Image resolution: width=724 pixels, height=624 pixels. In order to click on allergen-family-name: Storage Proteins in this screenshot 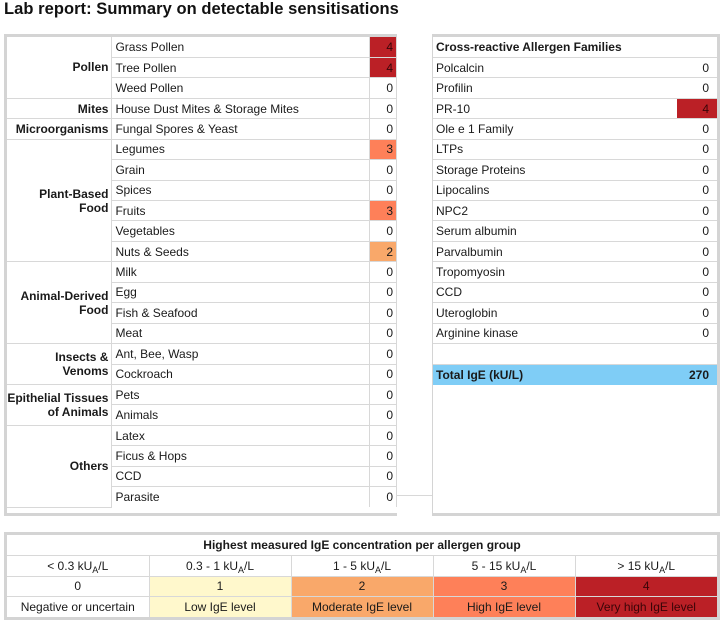, I will do `click(555, 170)`.